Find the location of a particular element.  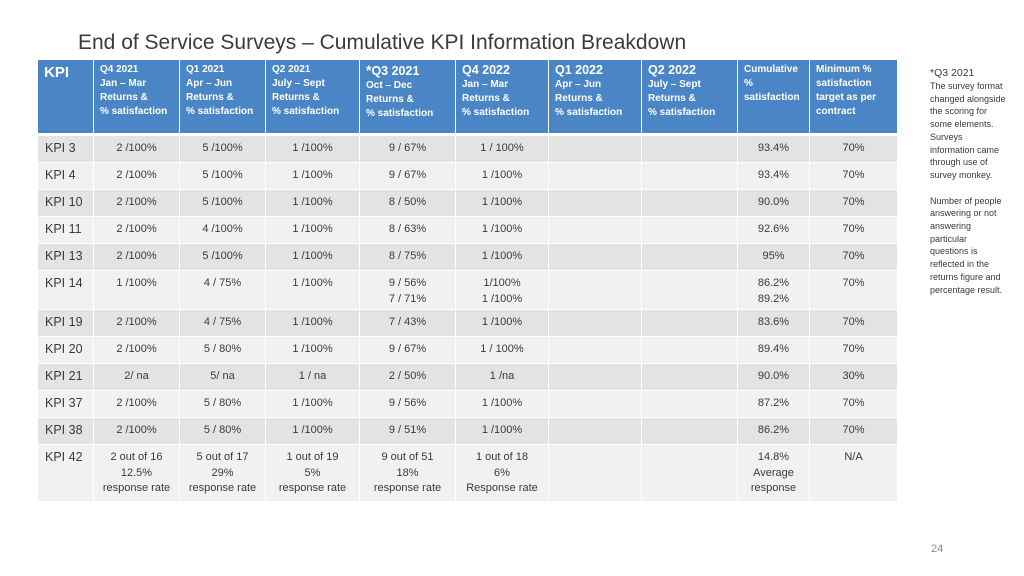

table-cell: 30% is located at coordinates (854, 377).